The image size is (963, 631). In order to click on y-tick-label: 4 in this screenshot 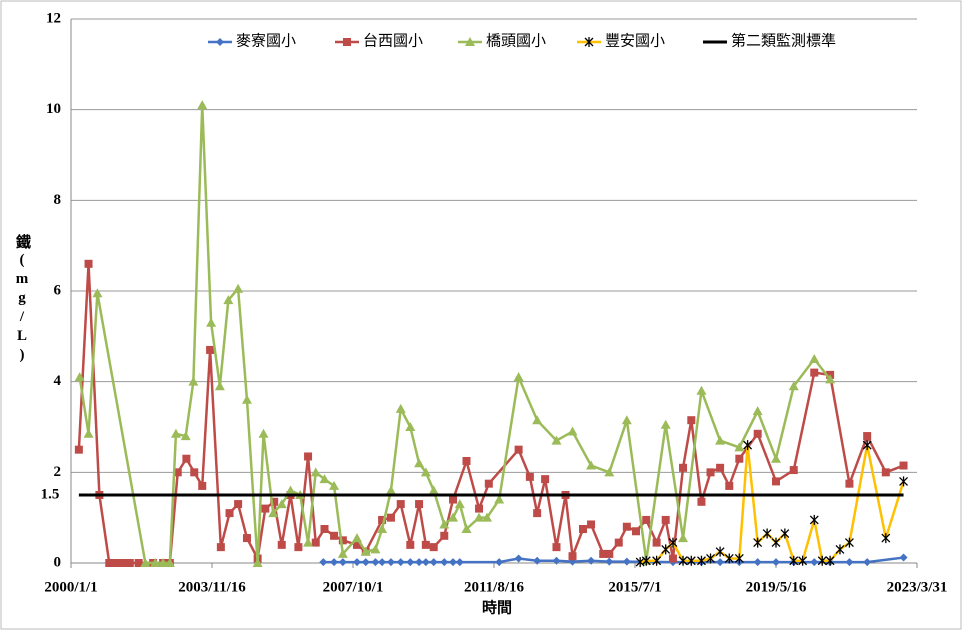, I will do `click(58, 381)`.